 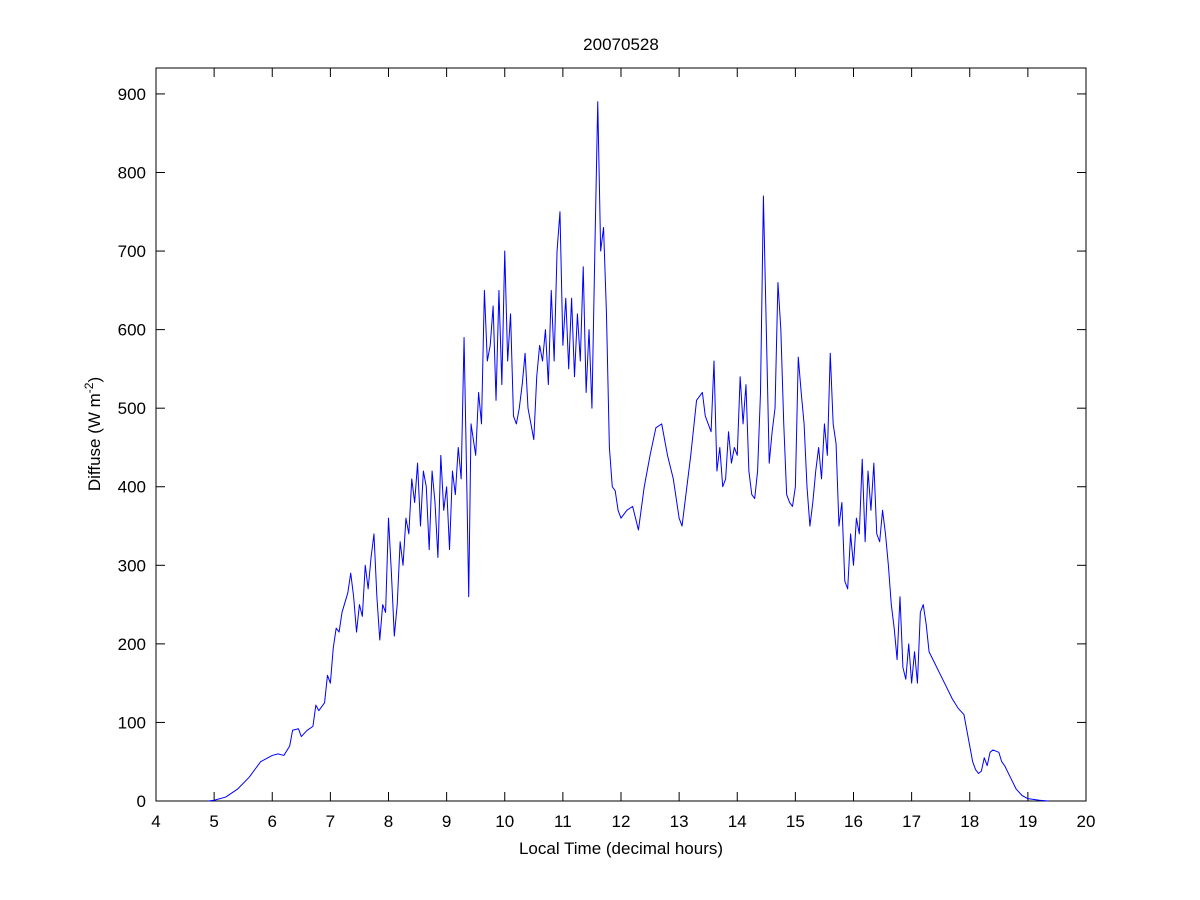 What do you see at coordinates (1027, 821) in the screenshot?
I see `x-tick-label: 19` at bounding box center [1027, 821].